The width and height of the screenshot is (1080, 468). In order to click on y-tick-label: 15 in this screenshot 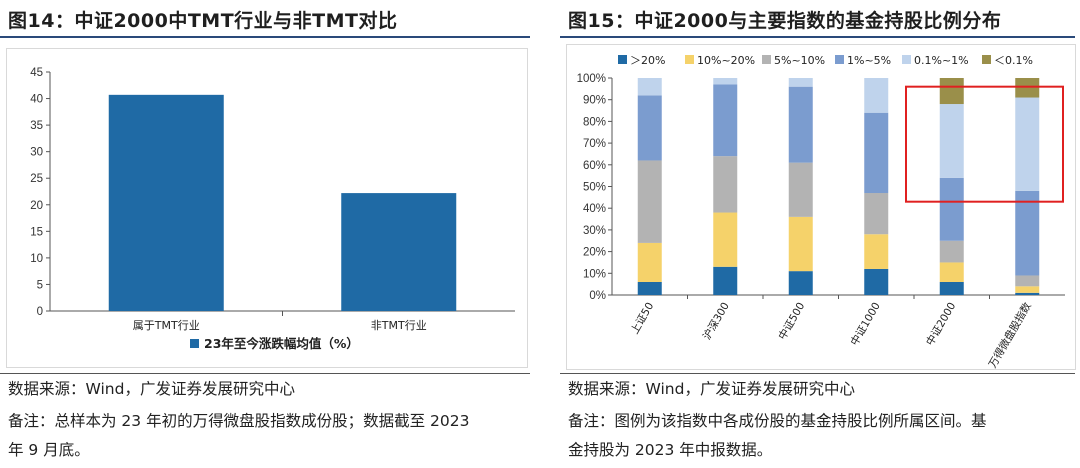, I will do `click(36, 232)`.